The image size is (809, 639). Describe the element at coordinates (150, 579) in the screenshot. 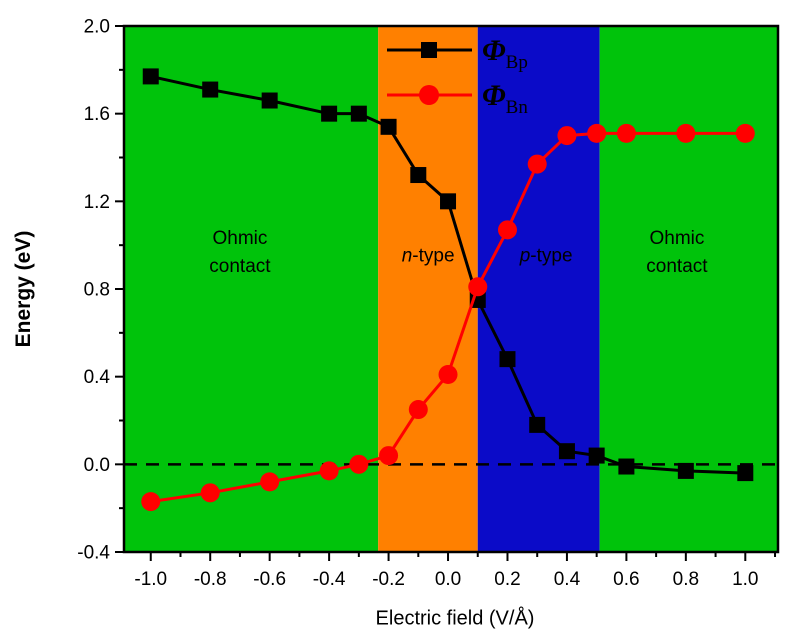

I see `x-tick-label: -1.0` at that location.